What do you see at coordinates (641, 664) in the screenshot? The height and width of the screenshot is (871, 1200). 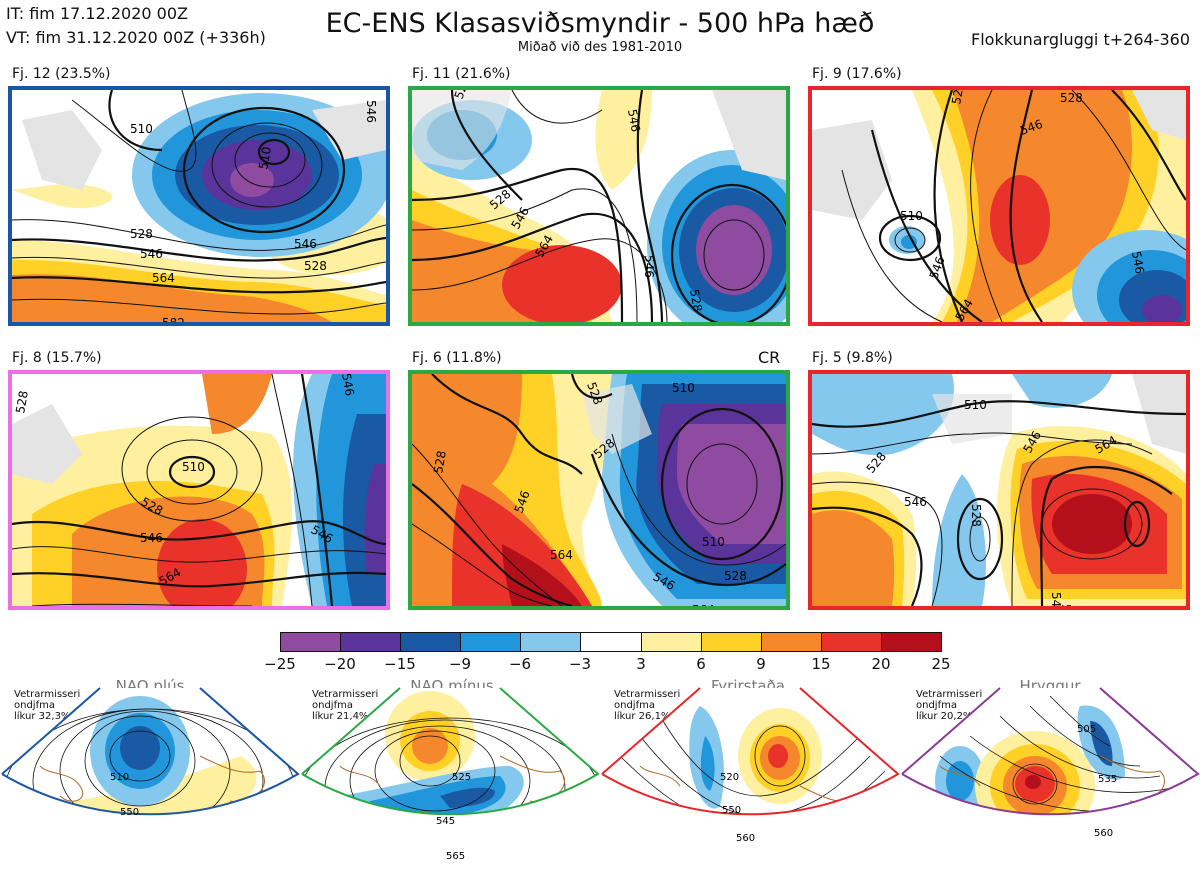 I see `colorbar-tick: 3` at bounding box center [641, 664].